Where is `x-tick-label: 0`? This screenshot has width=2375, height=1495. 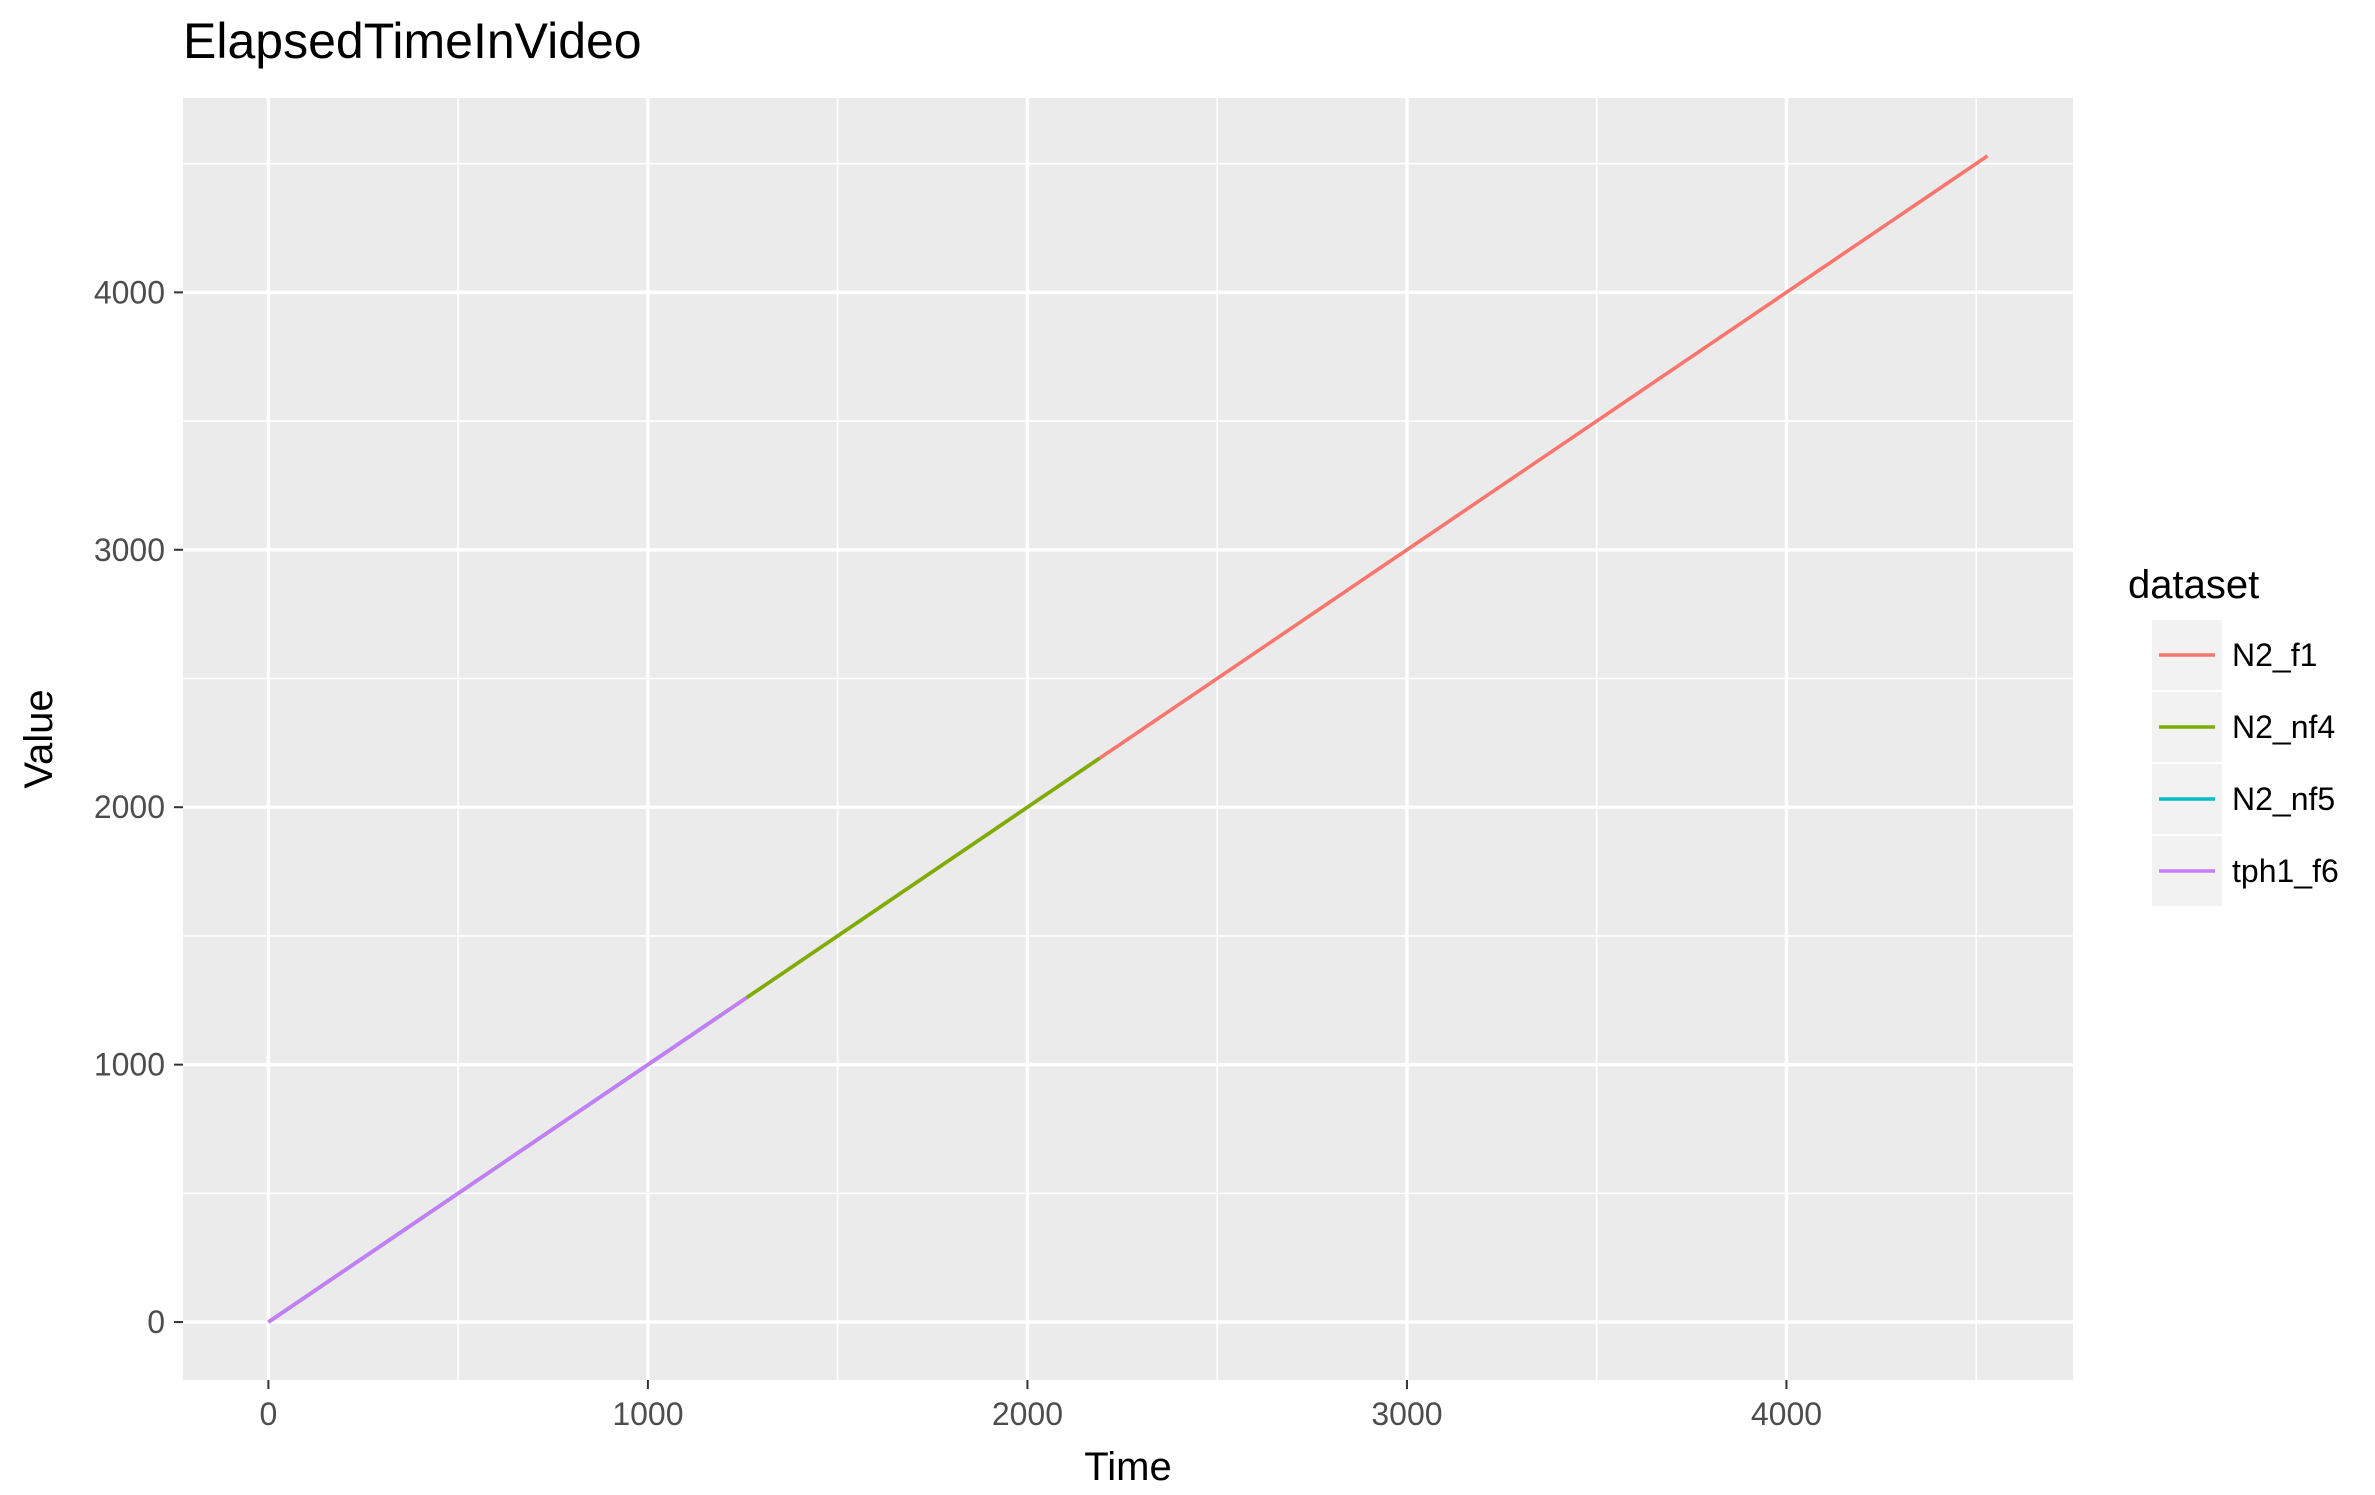
x-tick-label: 0 is located at coordinates (268, 1414).